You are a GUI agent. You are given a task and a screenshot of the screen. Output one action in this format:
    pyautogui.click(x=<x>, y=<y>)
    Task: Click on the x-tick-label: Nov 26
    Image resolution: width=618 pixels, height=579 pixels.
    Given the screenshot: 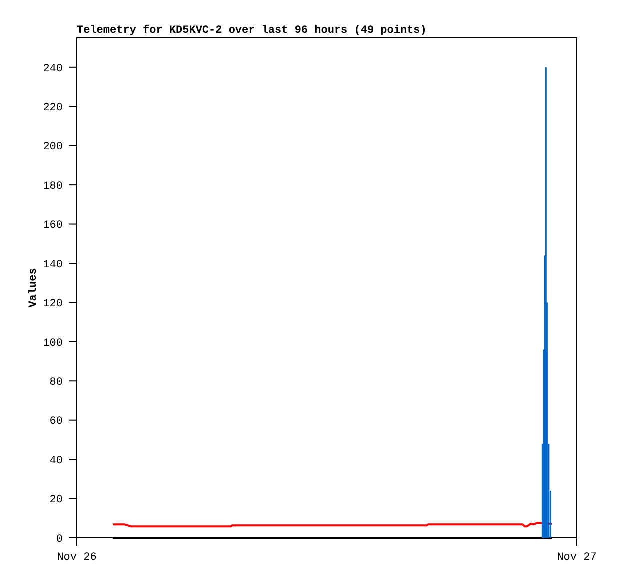 What is the action you would take?
    pyautogui.click(x=77, y=558)
    